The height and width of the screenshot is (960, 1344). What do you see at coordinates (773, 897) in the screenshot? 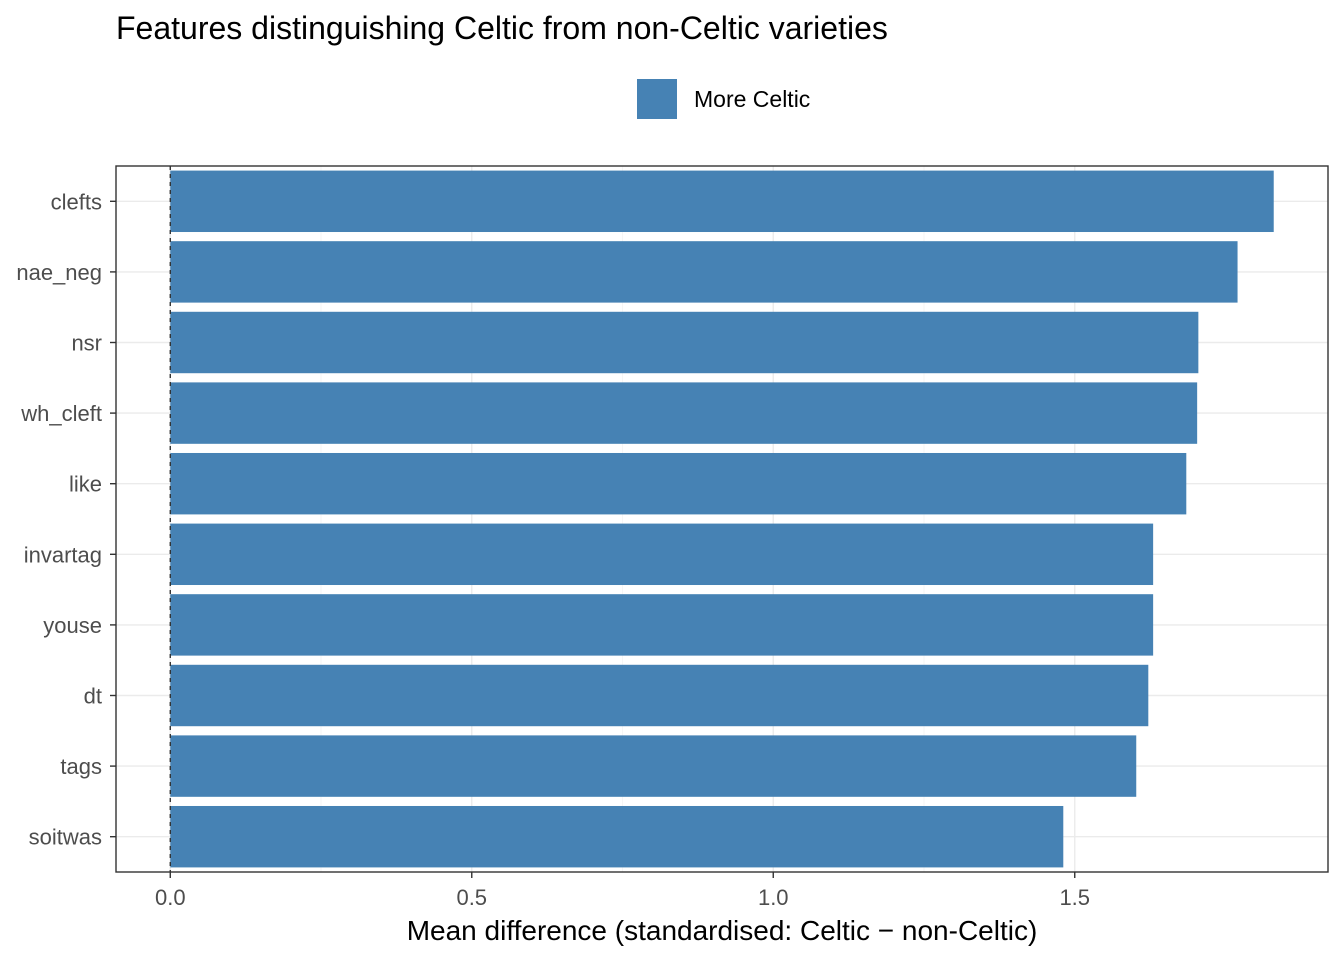
I see `x-tick-label: 1.0` at bounding box center [773, 897].